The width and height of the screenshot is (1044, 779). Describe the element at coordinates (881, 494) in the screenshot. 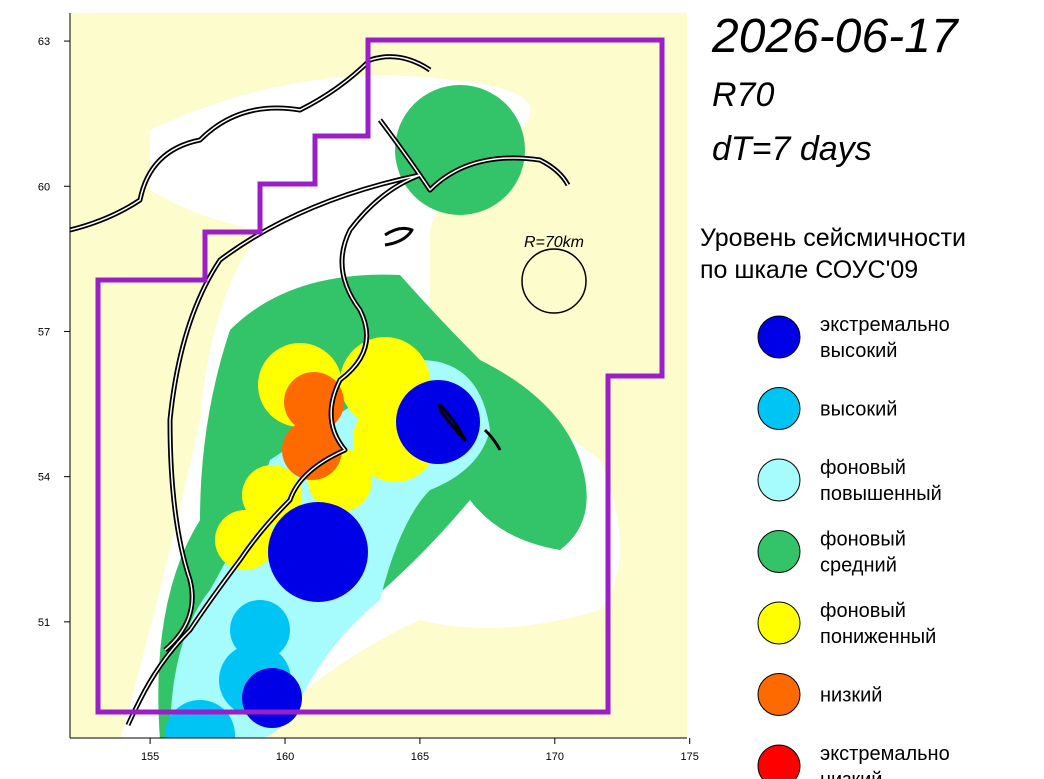

I see `legend-label: повышенный` at that location.